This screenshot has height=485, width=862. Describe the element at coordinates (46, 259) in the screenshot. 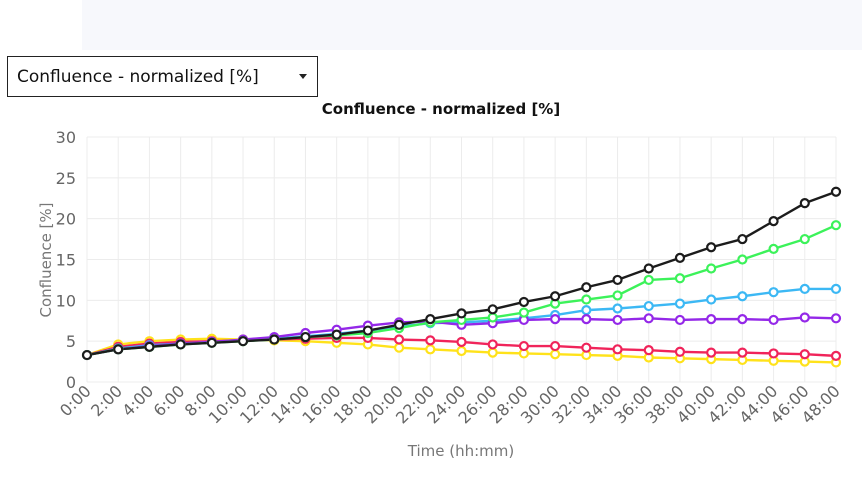

I see `y-axis-title: Confluence [%]` at that location.